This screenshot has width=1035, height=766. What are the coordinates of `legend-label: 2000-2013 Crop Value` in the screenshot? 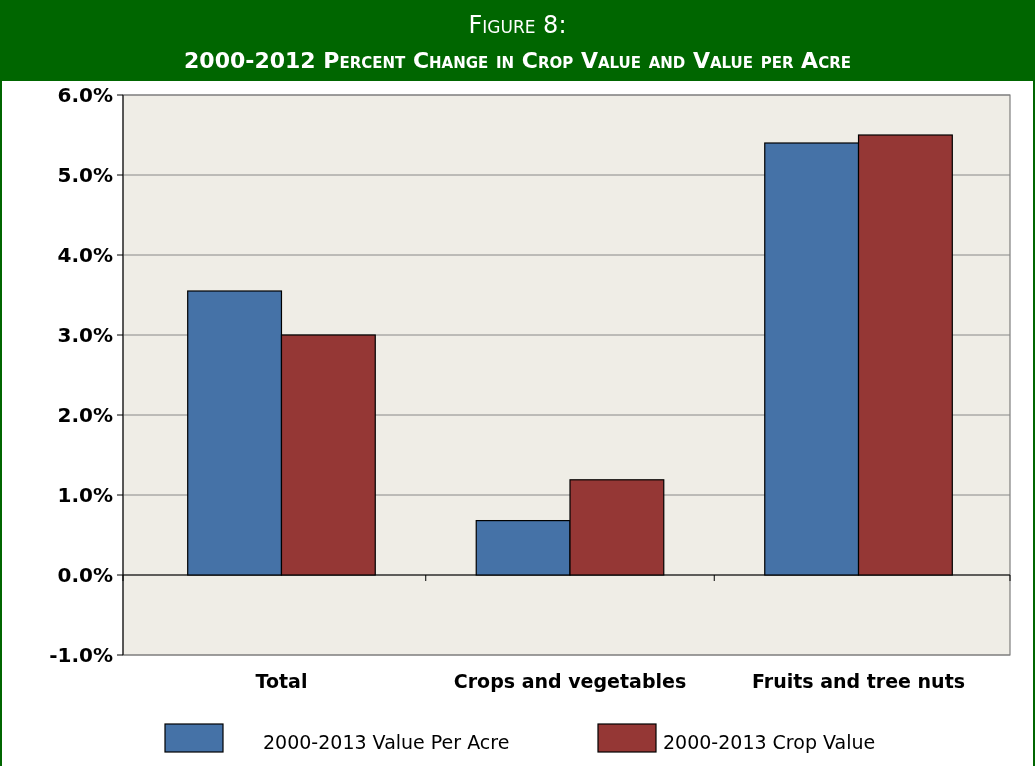 It's located at (769, 742).